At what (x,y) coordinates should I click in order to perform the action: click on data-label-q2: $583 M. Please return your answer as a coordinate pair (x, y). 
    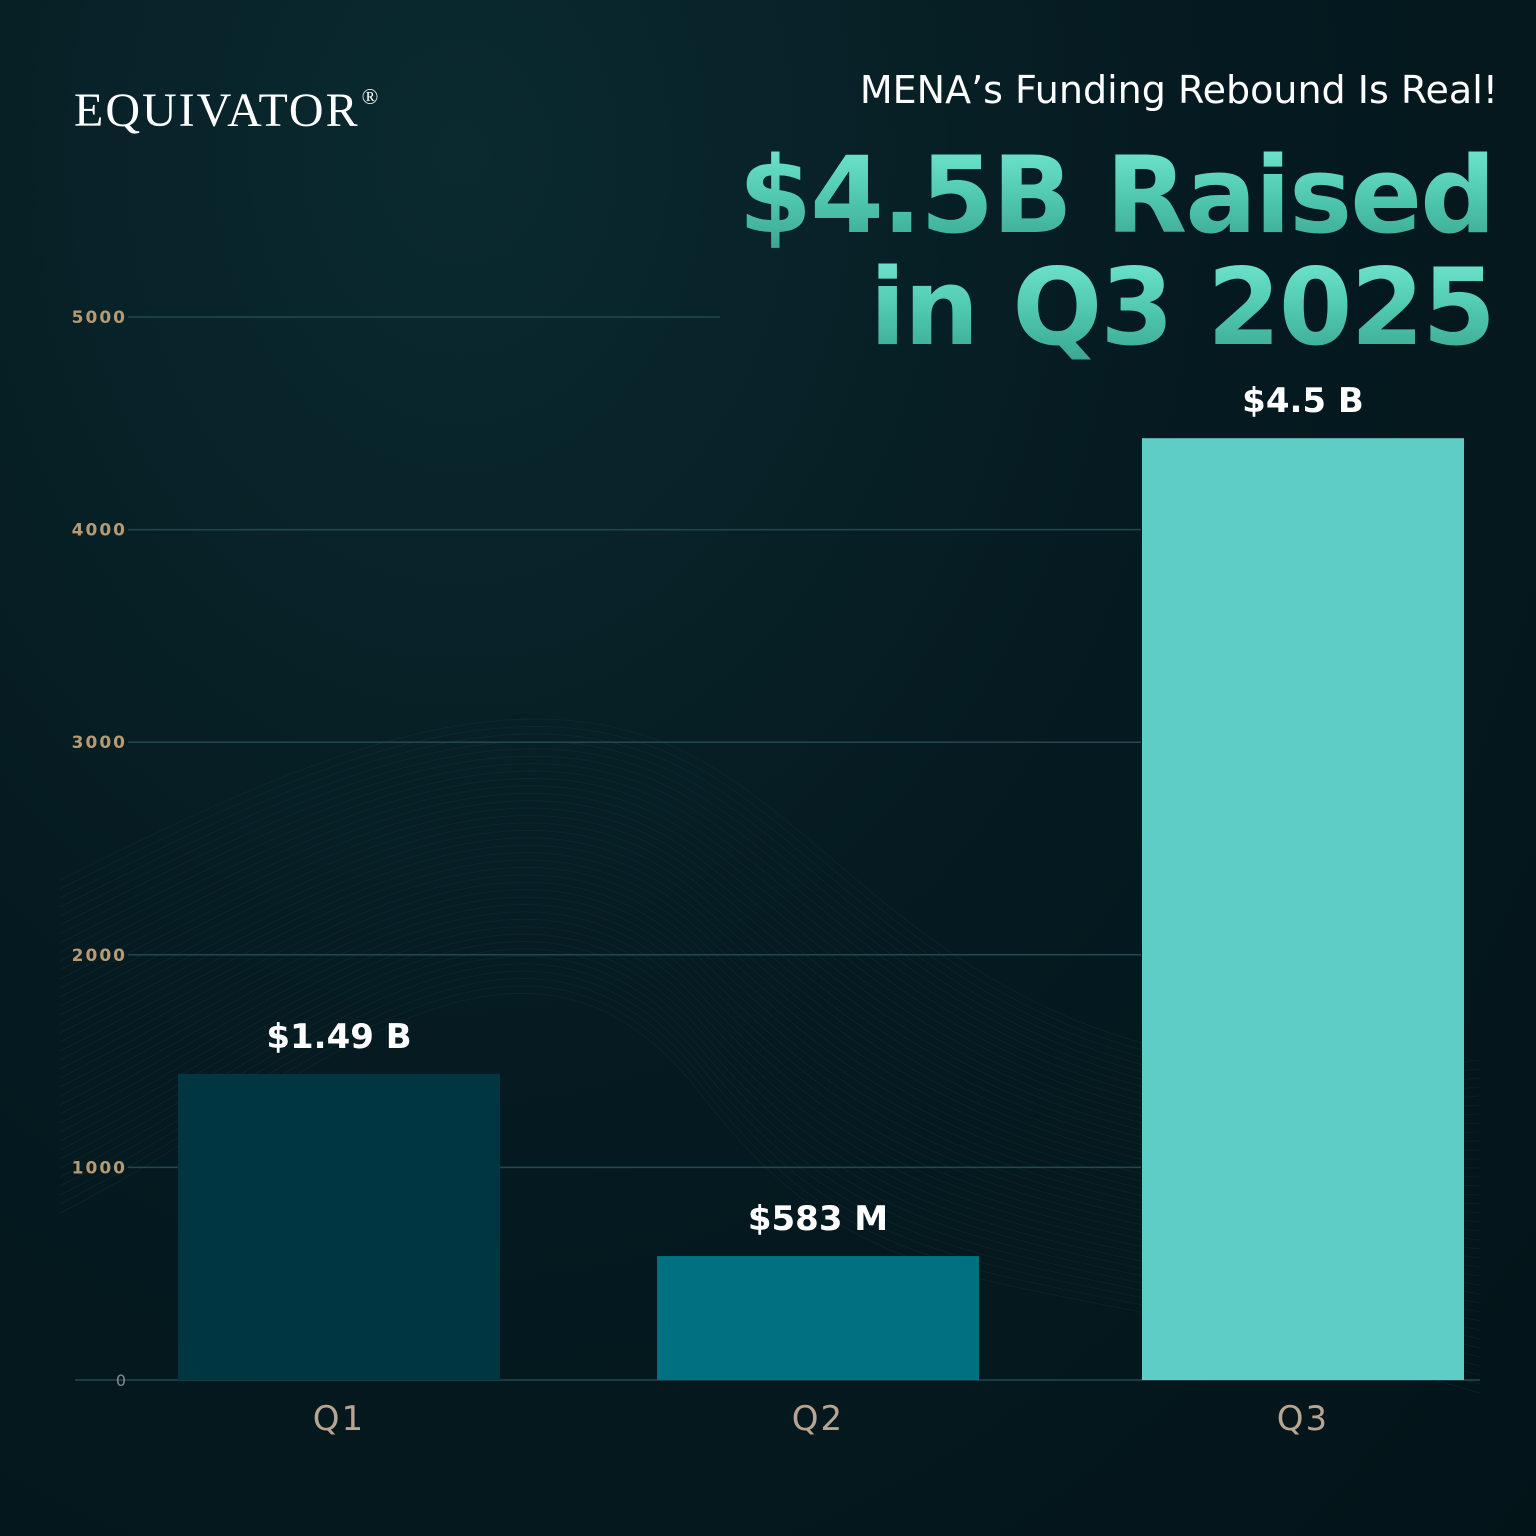
    Looking at the image, I should click on (818, 1219).